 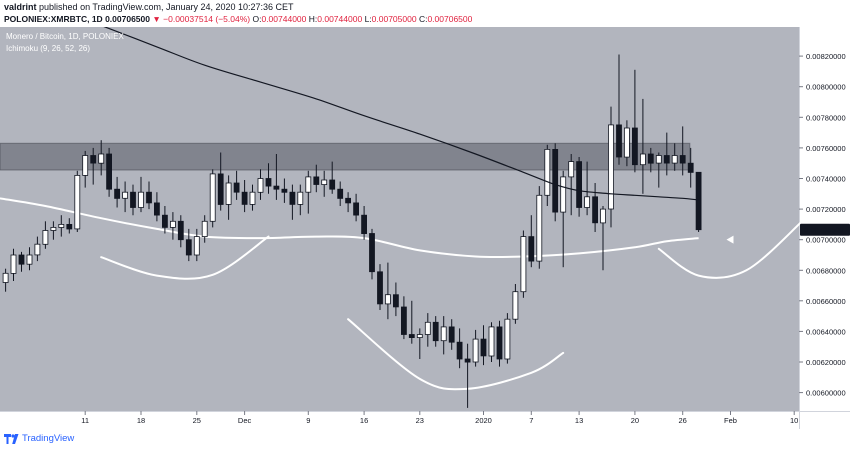 I want to click on time-tick-label: 23, so click(x=420, y=420).